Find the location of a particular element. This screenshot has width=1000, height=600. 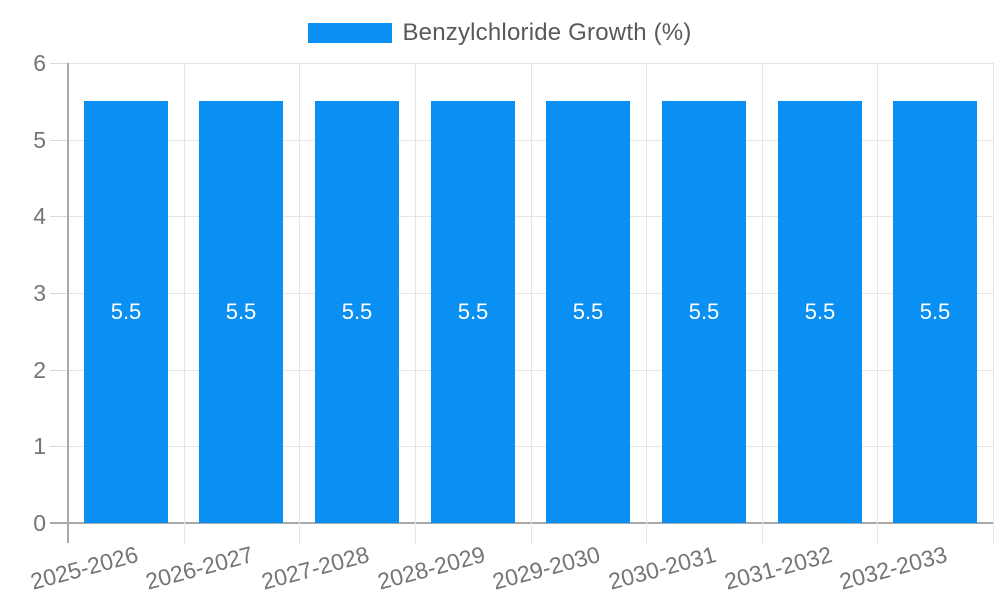

y-axis-label: 0 is located at coordinates (39, 523).